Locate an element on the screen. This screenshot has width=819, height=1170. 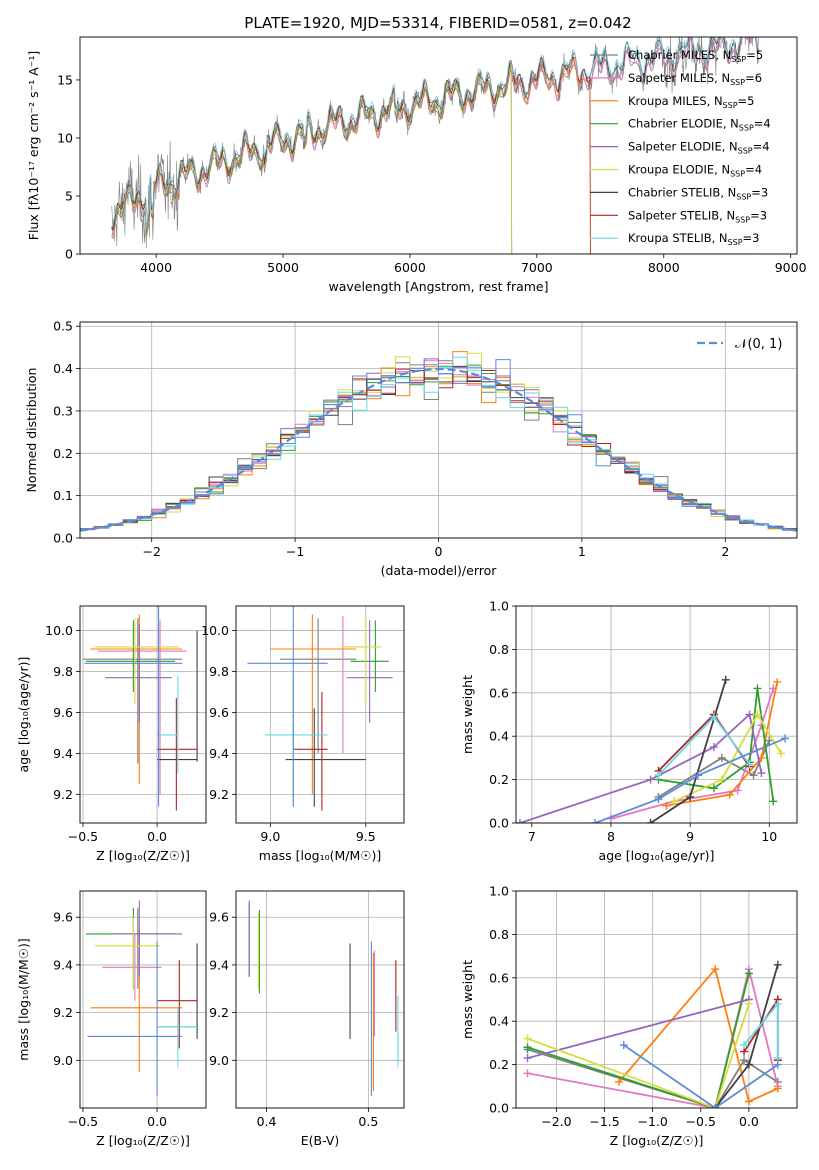
x-tick-label: 8 is located at coordinates (611, 836).